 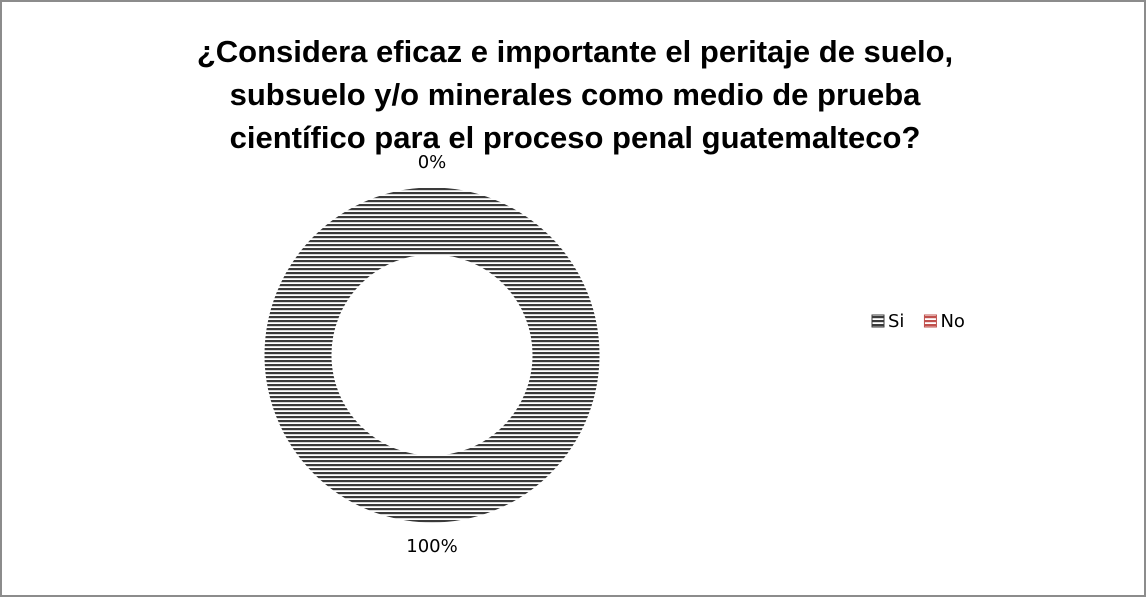 What do you see at coordinates (952, 321) in the screenshot?
I see `legend-label: No` at bounding box center [952, 321].